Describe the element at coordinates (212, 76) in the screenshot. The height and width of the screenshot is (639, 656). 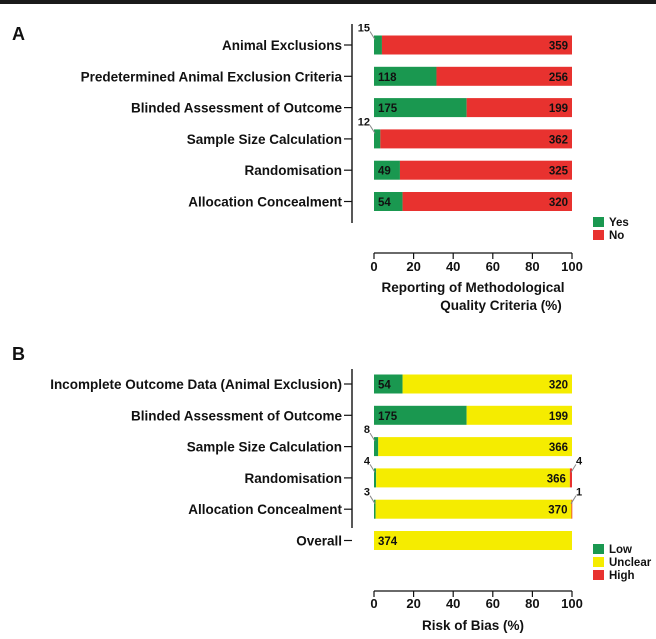
I see `category-label: Predetermined Animal Exclusion Criteria` at that location.